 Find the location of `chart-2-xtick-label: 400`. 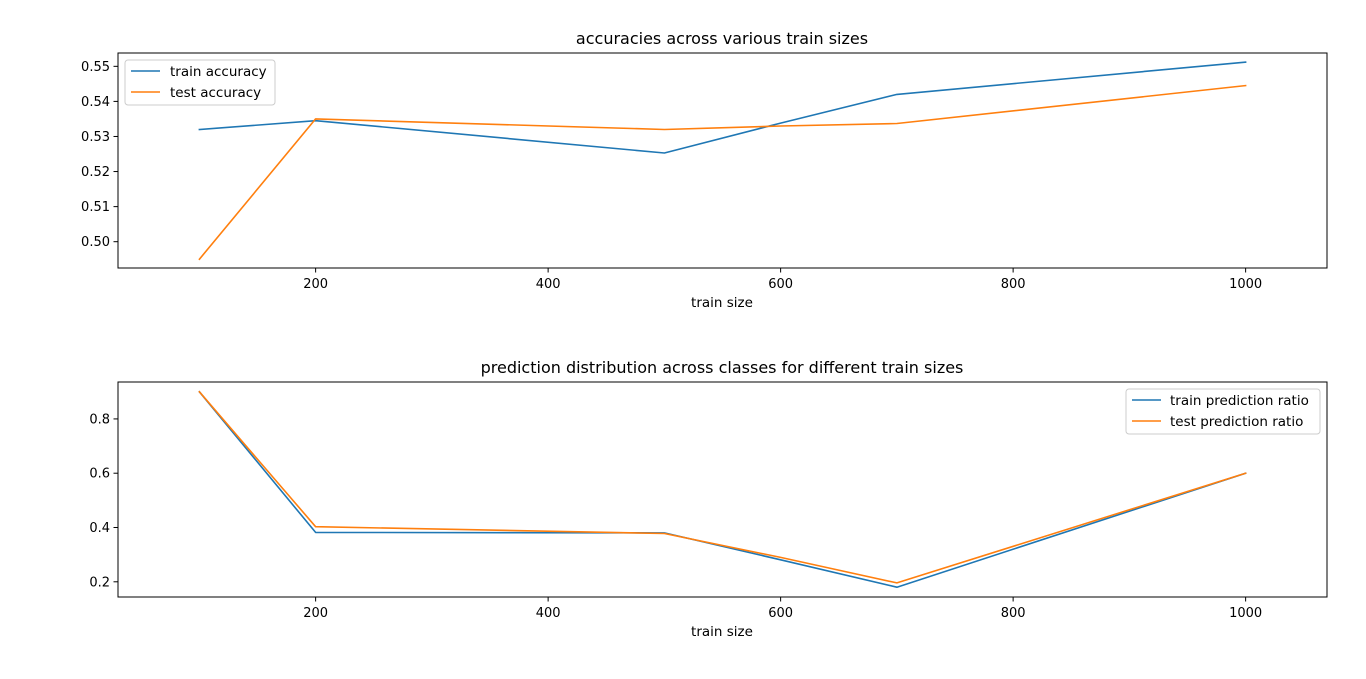

chart-2-xtick-label: 400 is located at coordinates (548, 613).